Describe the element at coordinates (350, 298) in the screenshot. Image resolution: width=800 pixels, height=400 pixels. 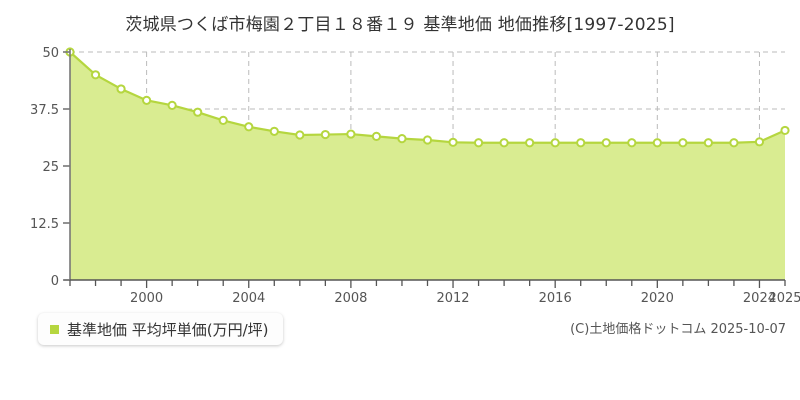
I see `x-axis-tick-label: 2008` at that location.